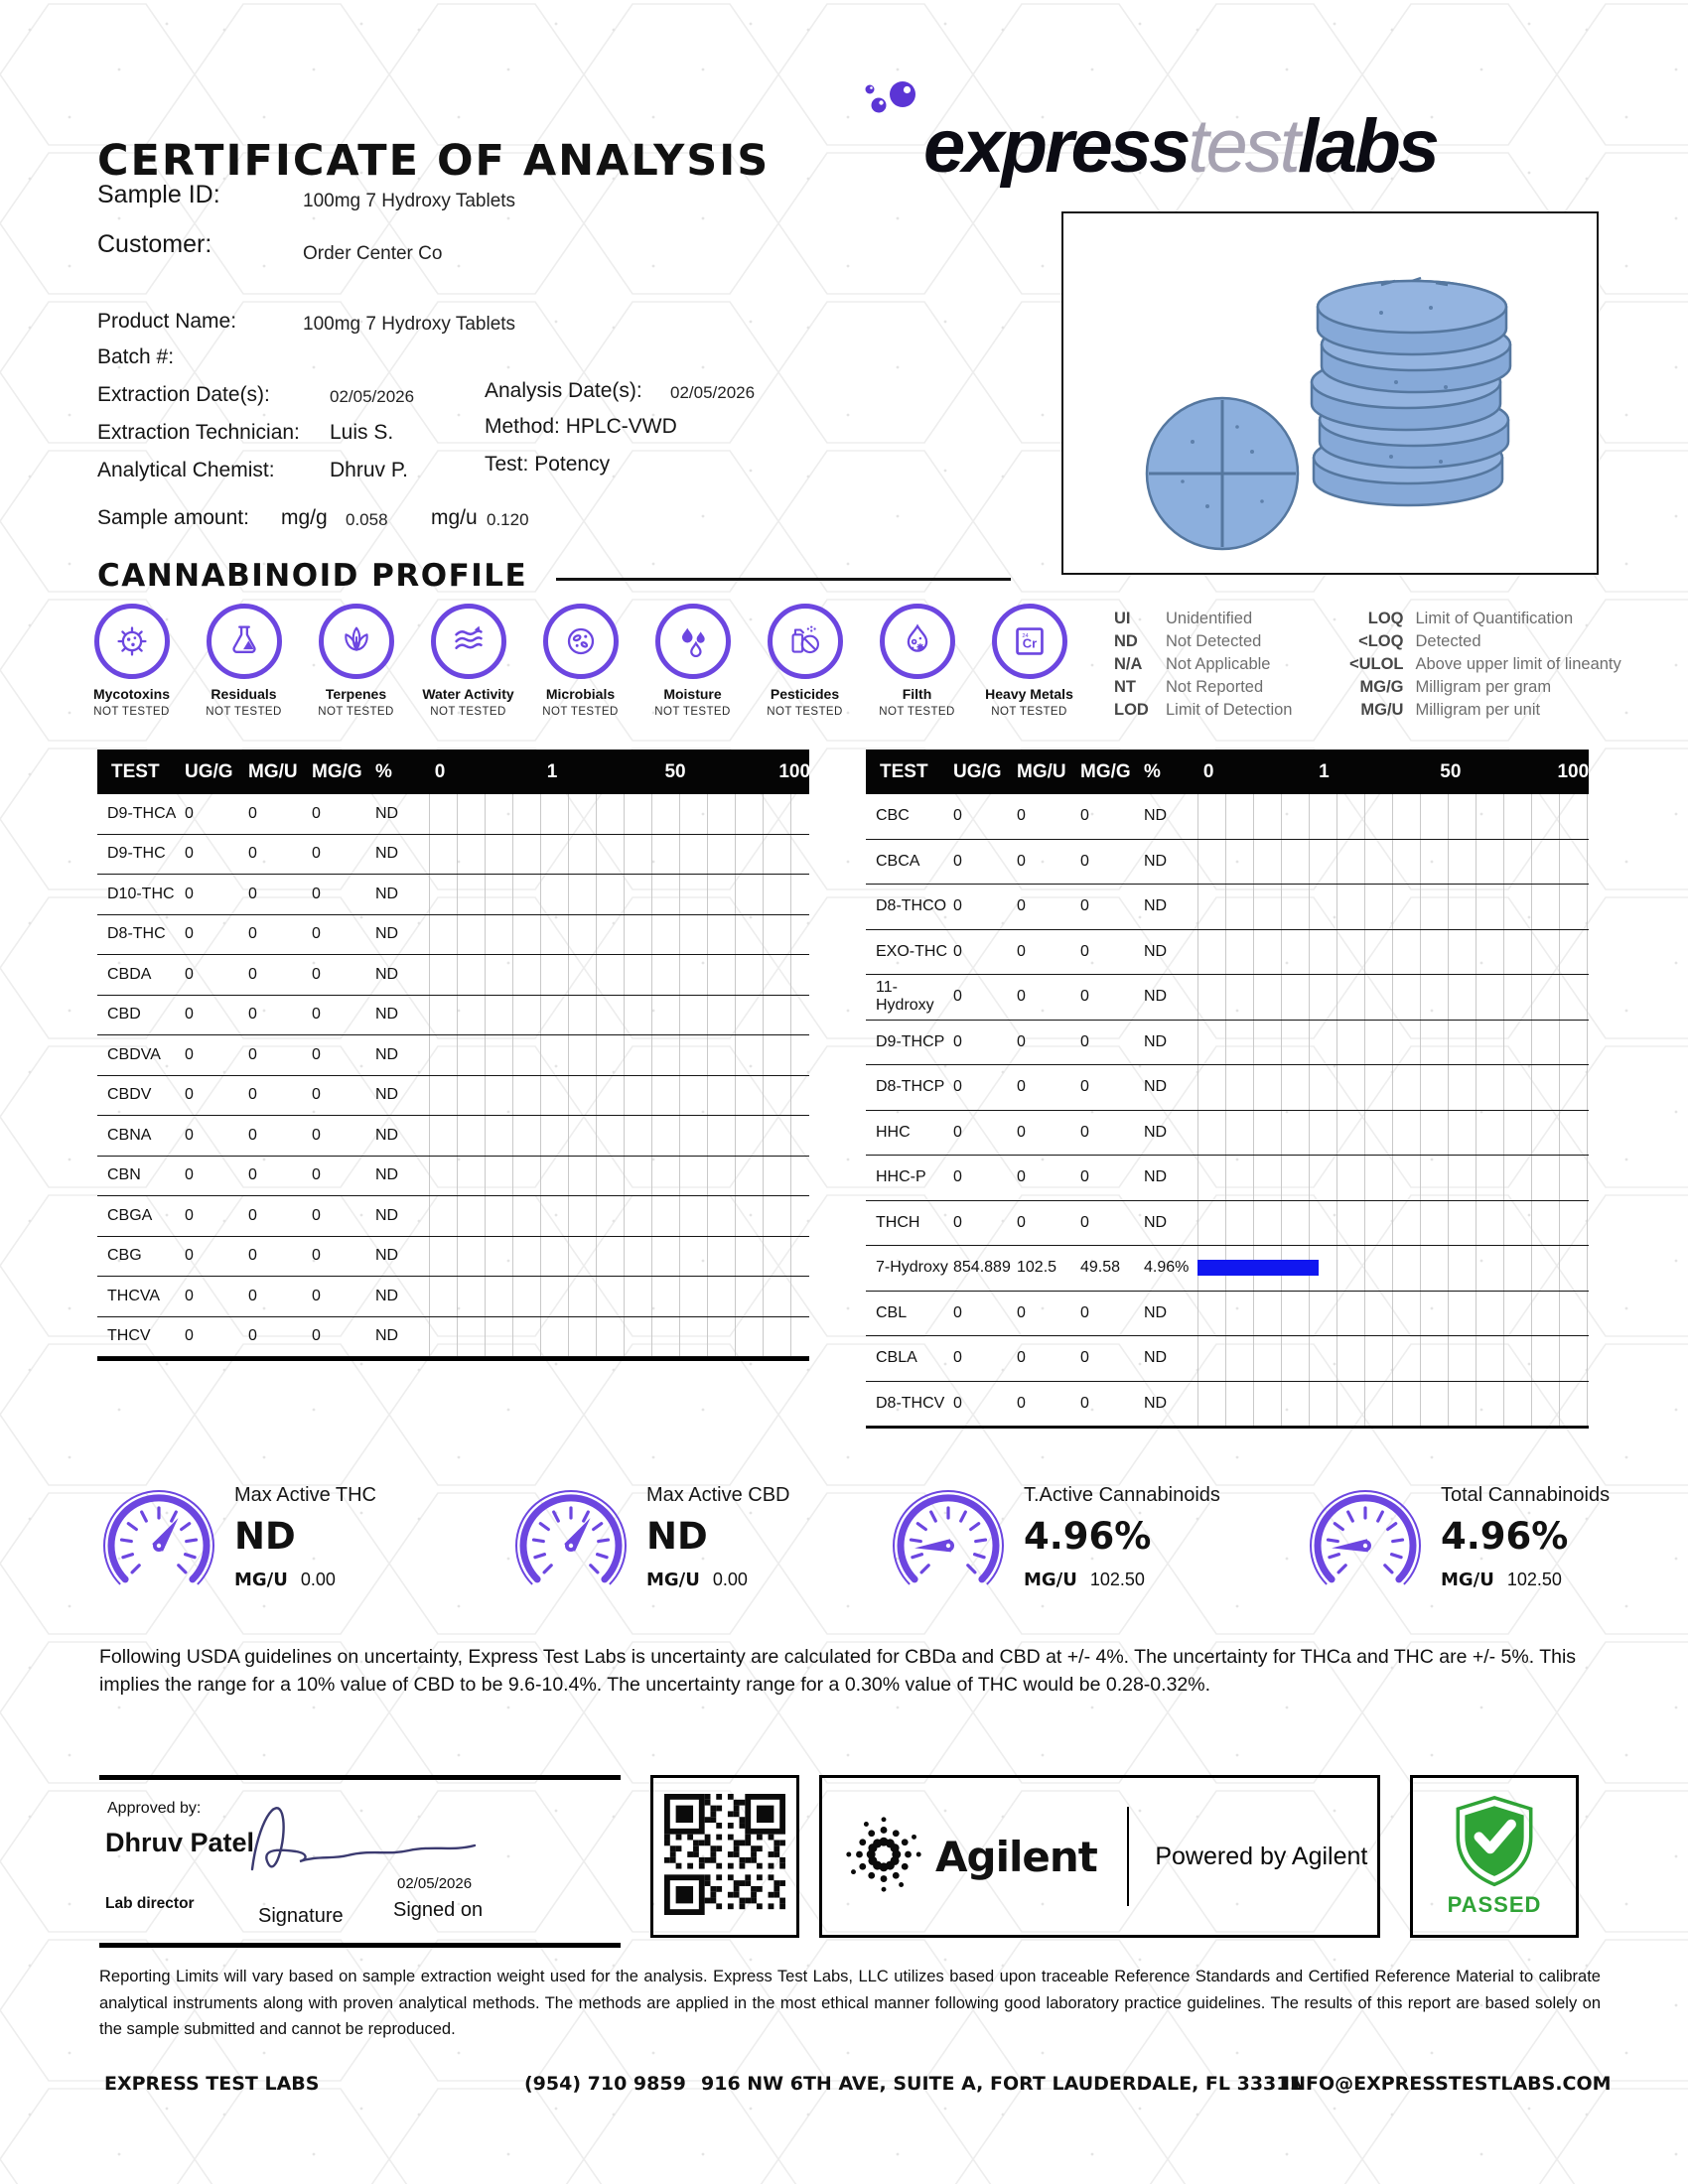 The height and width of the screenshot is (2184, 1688). I want to click on table-row: D8-THCV 0 0 0 ND, so click(1227, 1404).